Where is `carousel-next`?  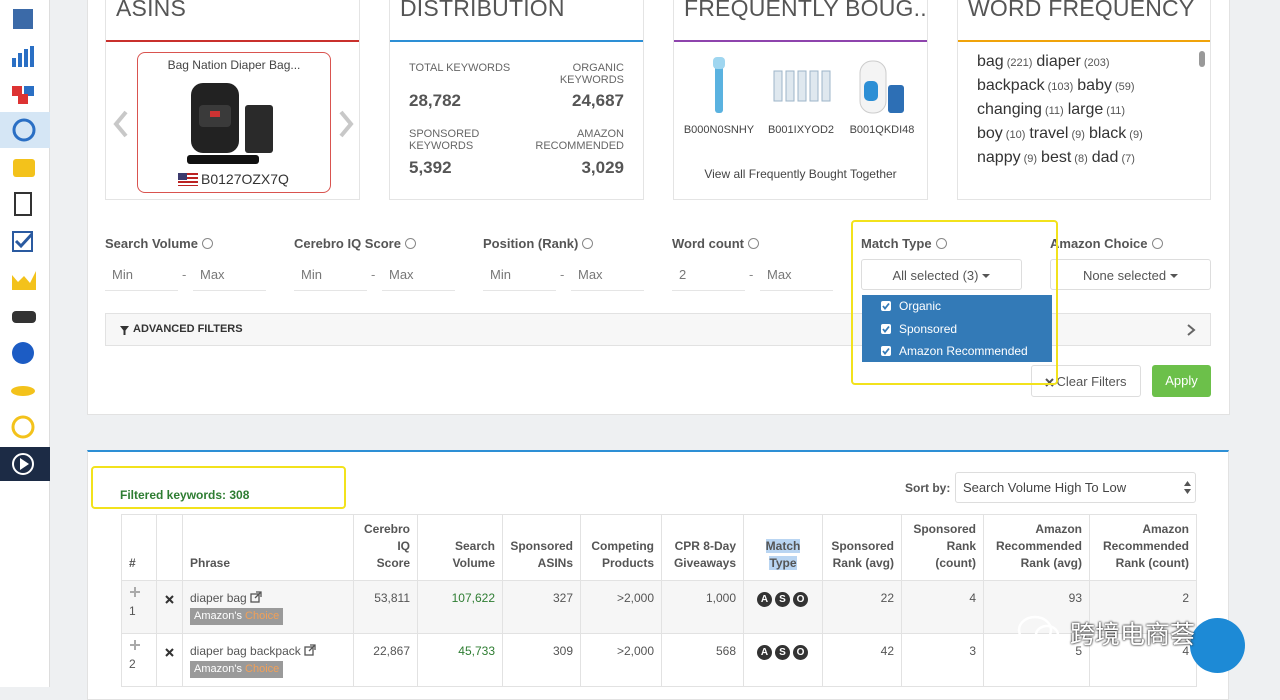 carousel-next is located at coordinates (346, 124).